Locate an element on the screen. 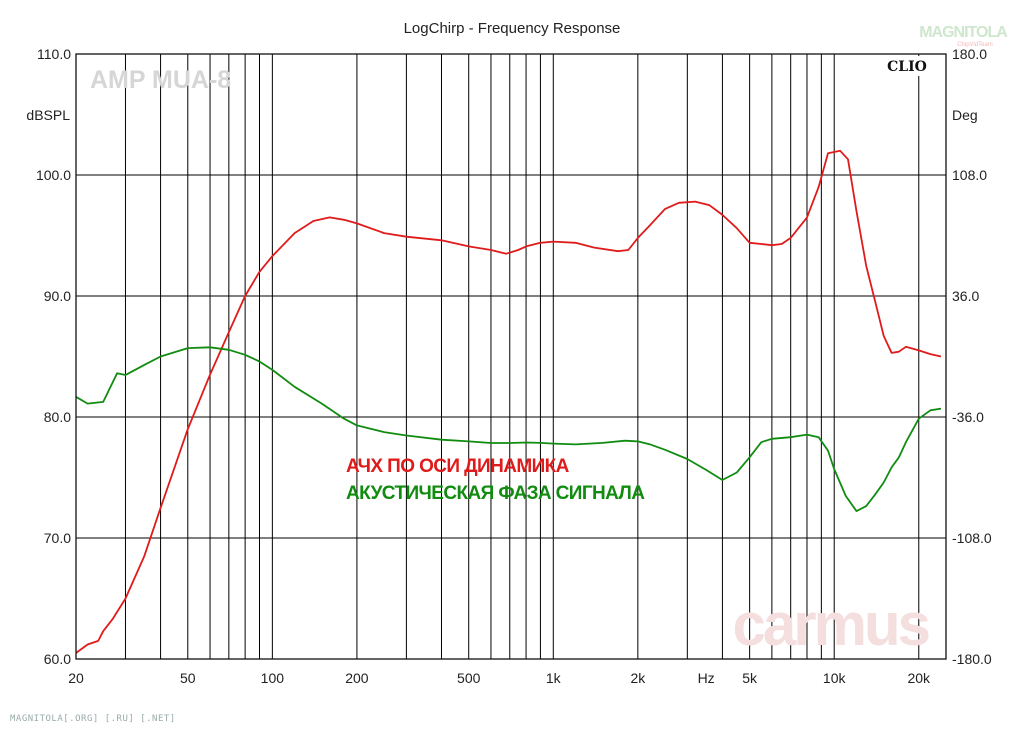 This screenshot has width=1024, height=730. y-left-axis-label: dBSPL is located at coordinates (48, 115).